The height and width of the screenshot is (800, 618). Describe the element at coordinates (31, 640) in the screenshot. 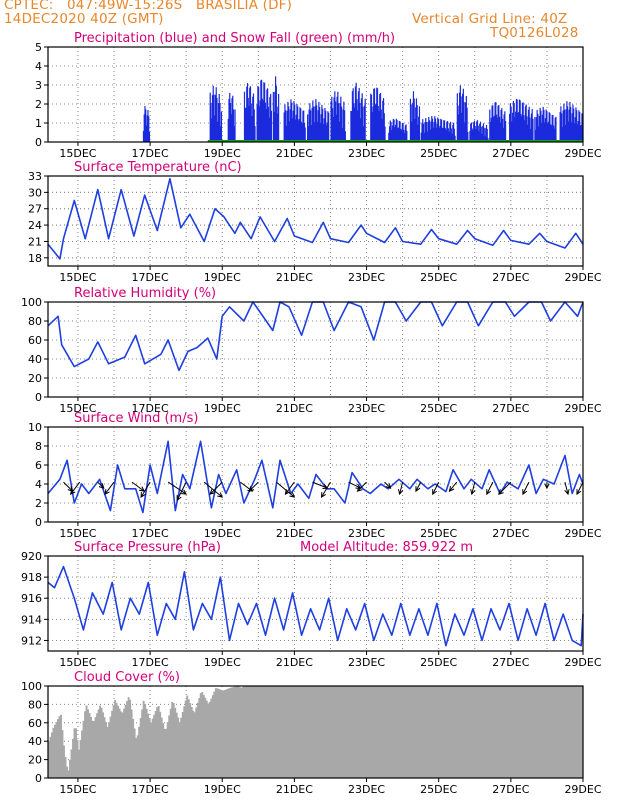

I see `pressure-ytick-label: 912` at that location.